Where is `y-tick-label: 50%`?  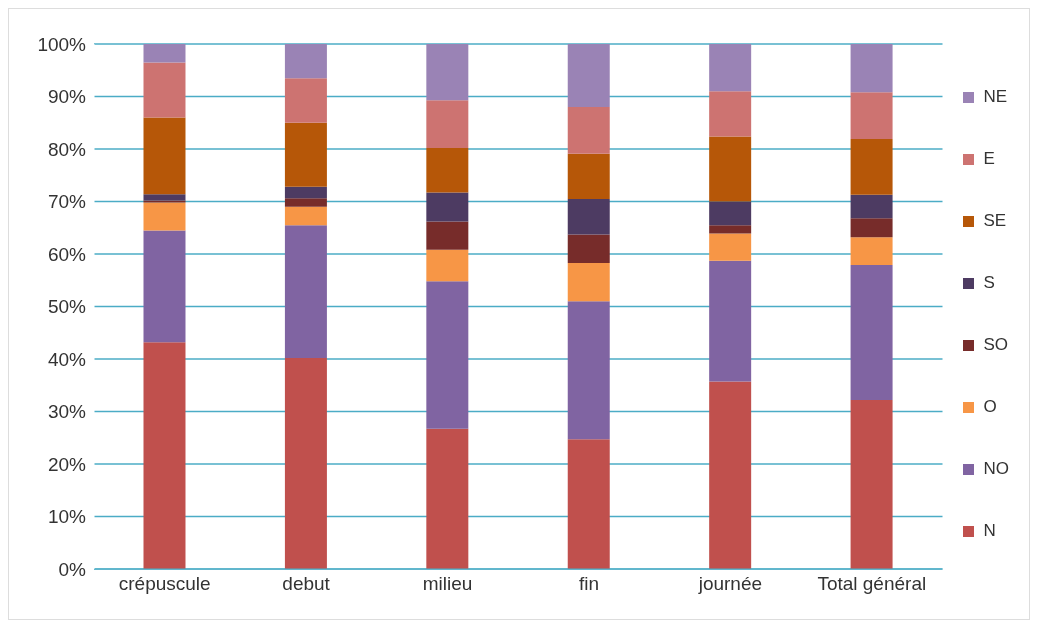
y-tick-label: 50% is located at coordinates (67, 307).